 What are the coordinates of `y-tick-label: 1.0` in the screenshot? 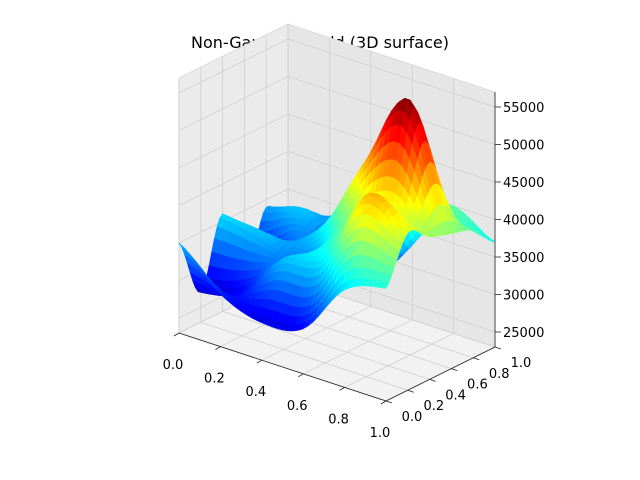 It's located at (521, 363).